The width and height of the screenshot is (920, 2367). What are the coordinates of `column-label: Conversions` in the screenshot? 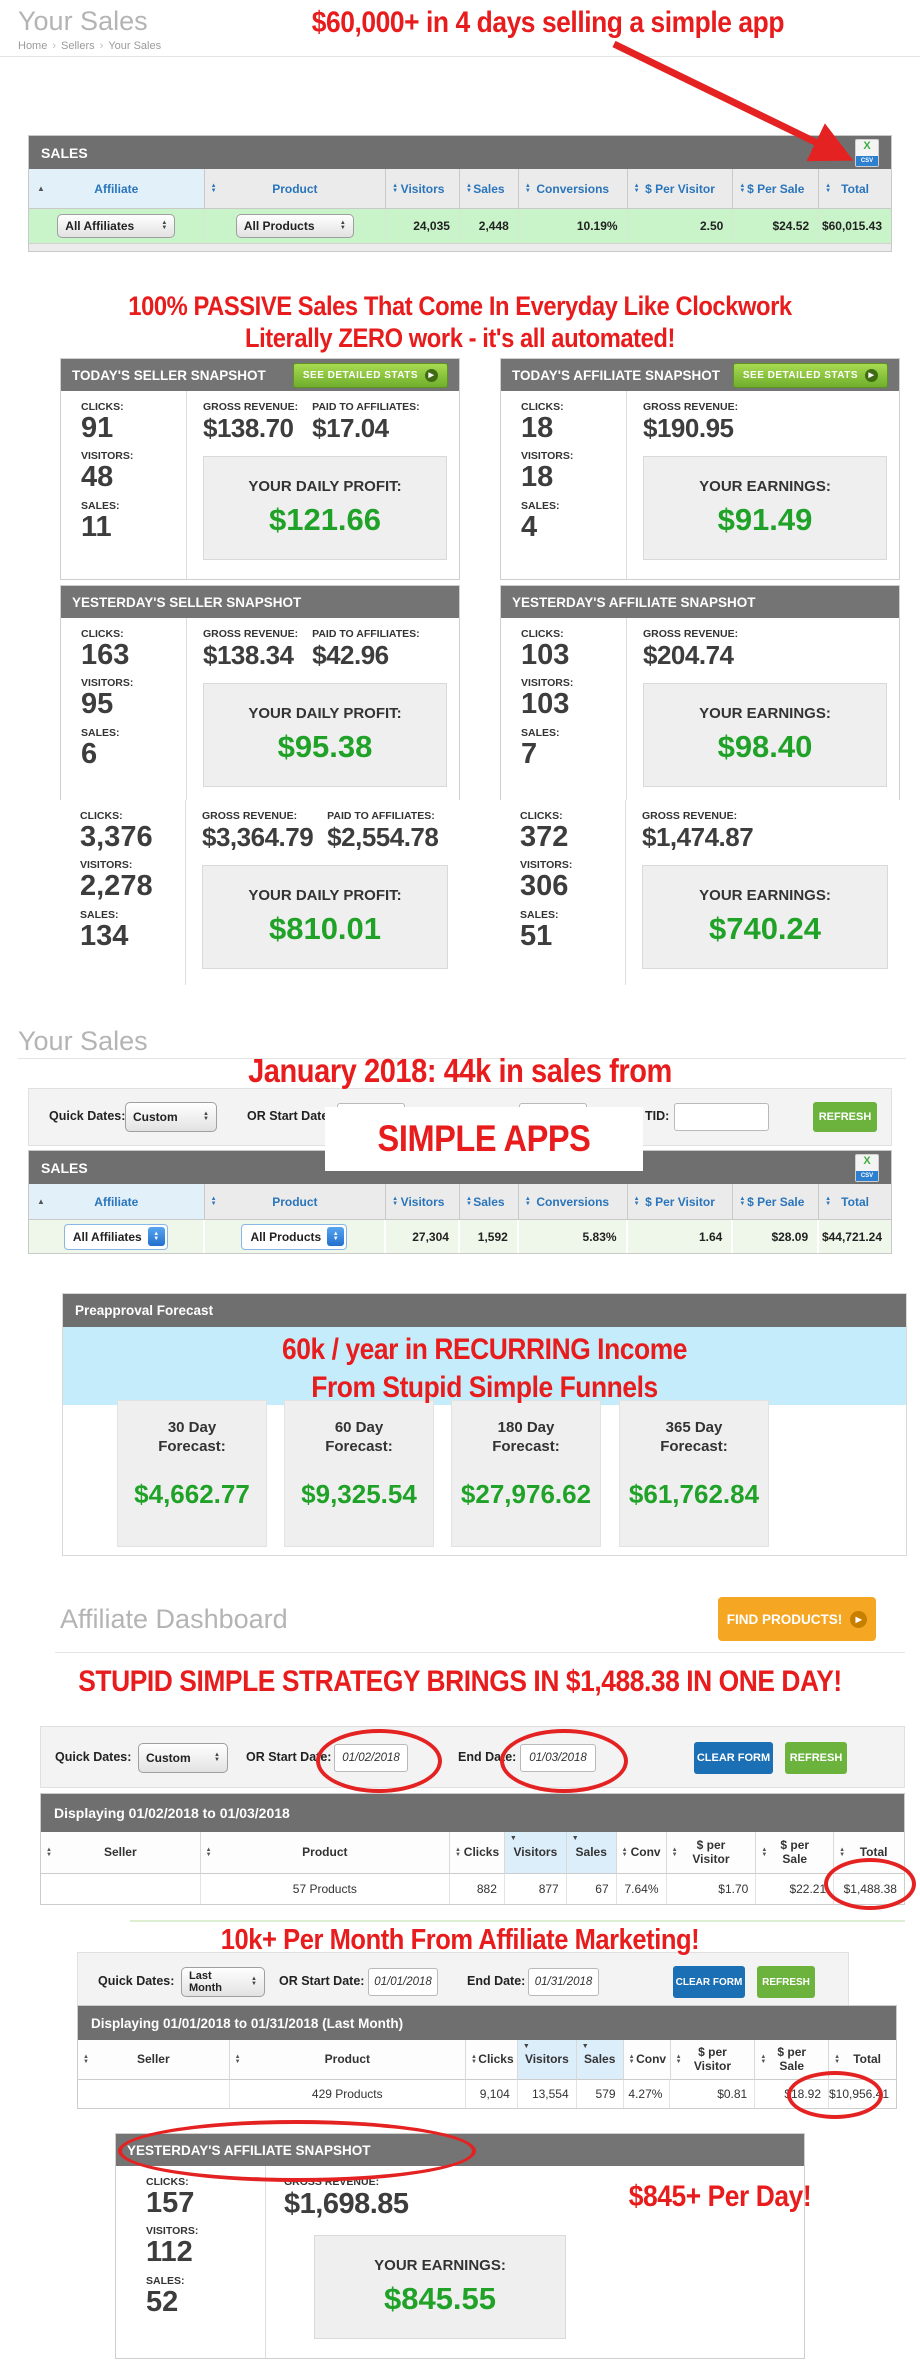 It's located at (573, 1201).